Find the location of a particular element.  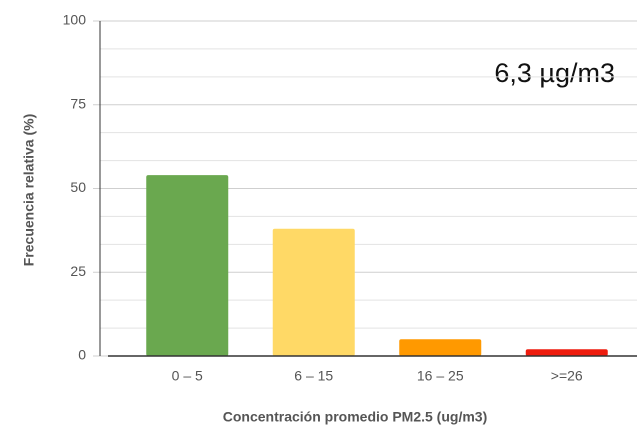

y-tick-label: 75 is located at coordinates (78, 103).